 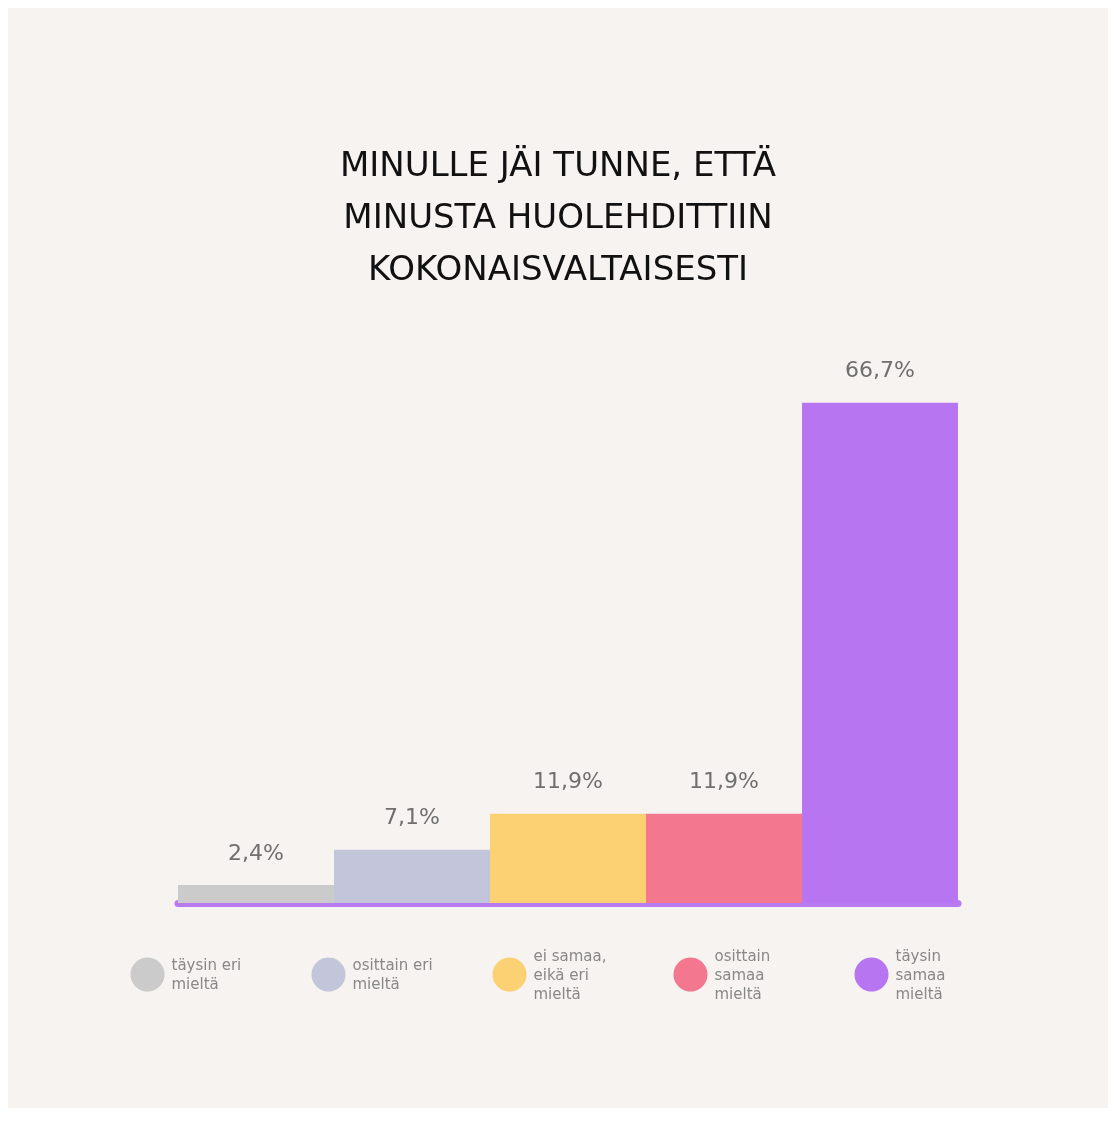 I want to click on data-label: 66,7%, so click(x=880, y=370).